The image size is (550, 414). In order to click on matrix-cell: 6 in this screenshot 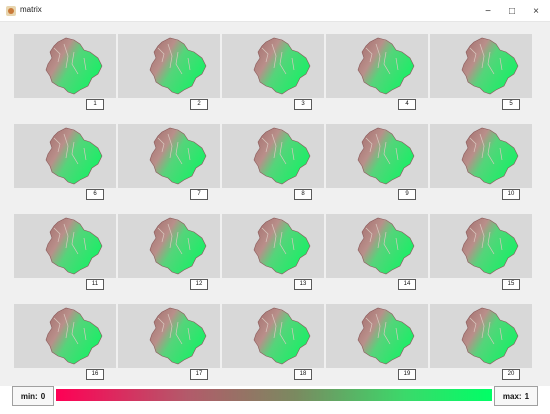, I will do `click(65, 167)`.